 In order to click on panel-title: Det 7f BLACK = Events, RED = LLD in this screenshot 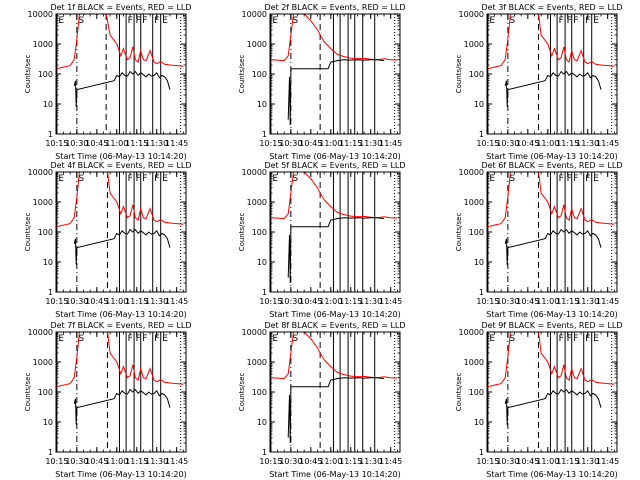, I will do `click(120, 325)`.